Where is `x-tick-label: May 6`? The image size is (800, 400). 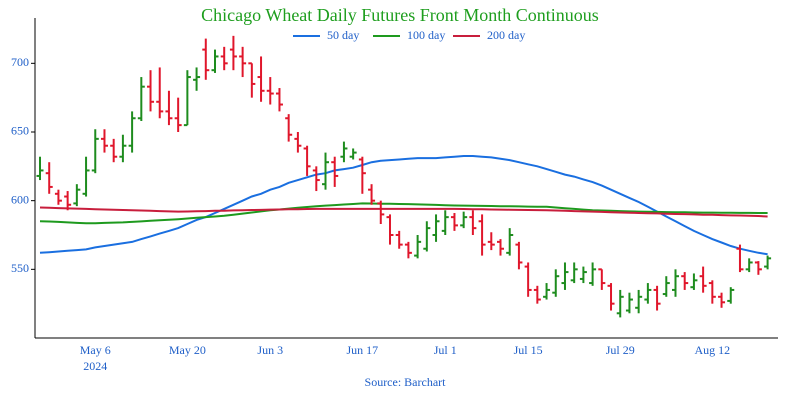 x-tick-label: May 6 is located at coordinates (95, 350).